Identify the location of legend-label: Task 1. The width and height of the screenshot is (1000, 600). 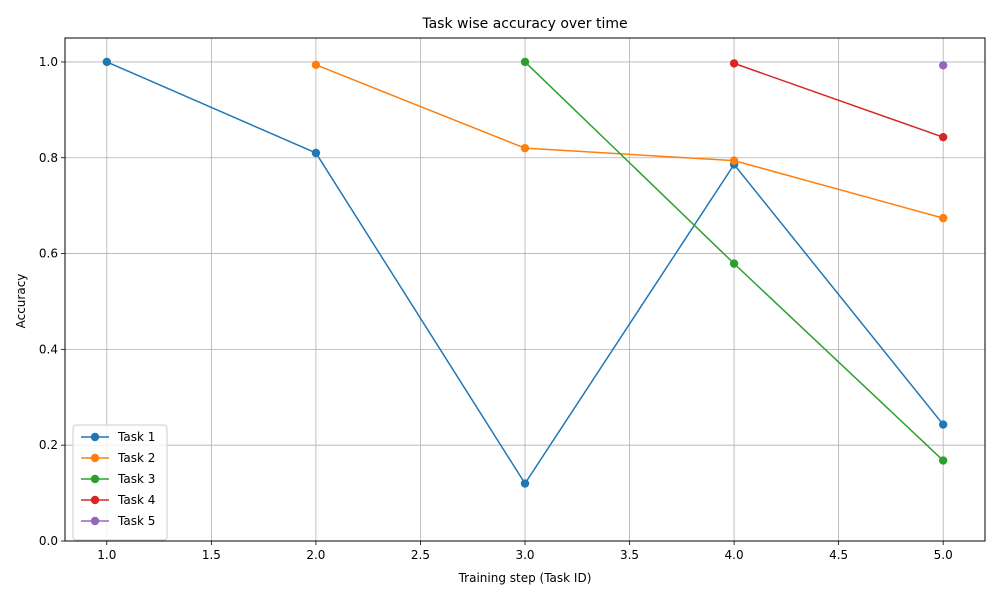
(136, 437).